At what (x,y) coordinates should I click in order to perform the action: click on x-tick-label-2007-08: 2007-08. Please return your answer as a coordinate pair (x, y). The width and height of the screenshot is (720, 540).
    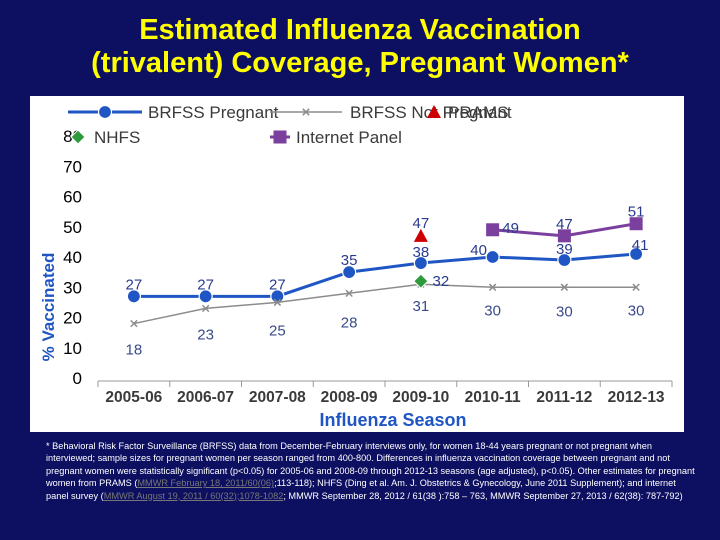
    Looking at the image, I should click on (277, 397).